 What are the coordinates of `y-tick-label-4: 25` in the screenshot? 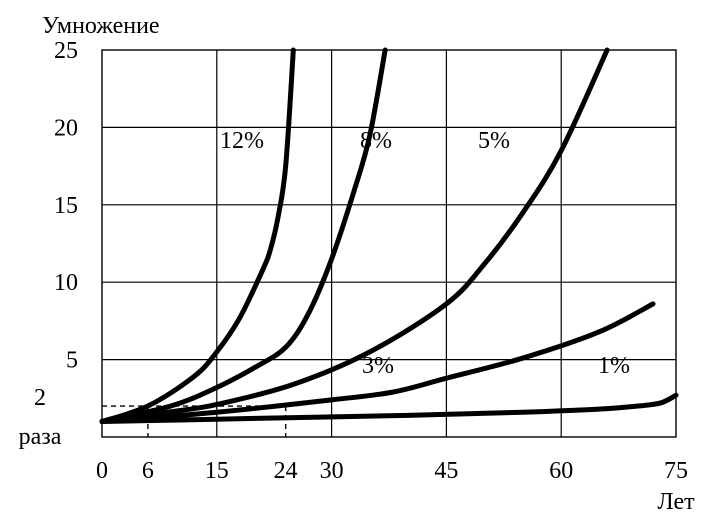 It's located at (66, 51).